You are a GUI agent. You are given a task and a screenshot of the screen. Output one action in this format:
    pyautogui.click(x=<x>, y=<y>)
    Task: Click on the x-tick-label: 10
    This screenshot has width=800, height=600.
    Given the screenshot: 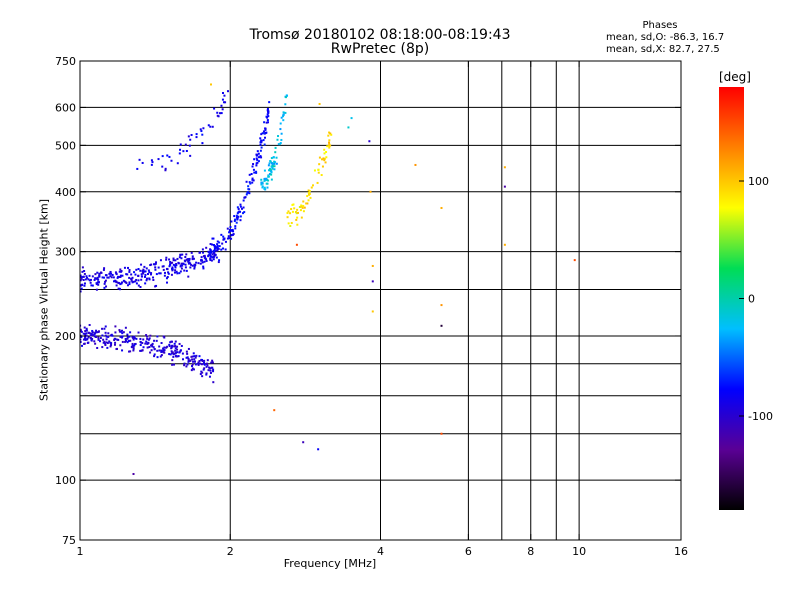 What is the action you would take?
    pyautogui.click(x=579, y=551)
    